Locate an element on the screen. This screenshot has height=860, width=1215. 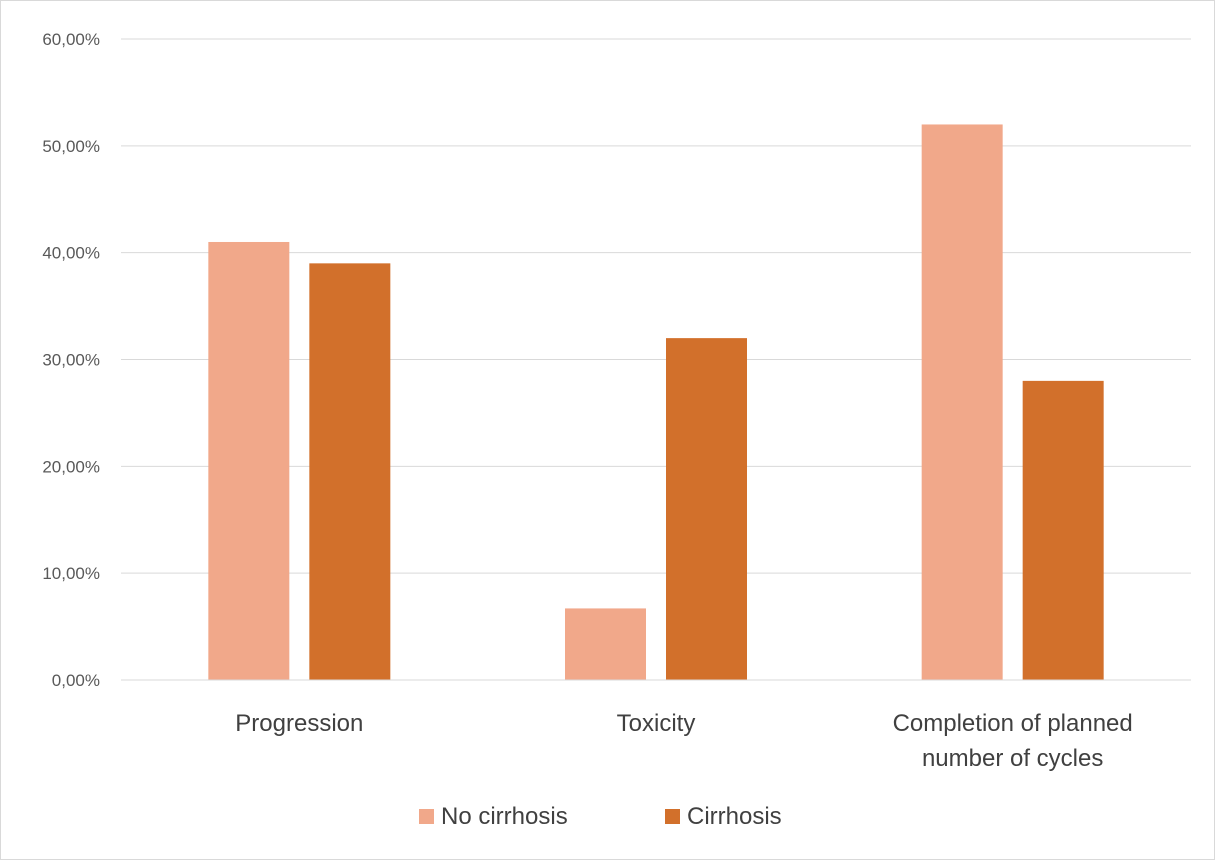
y-tick-label: 60,00% is located at coordinates (71, 39).